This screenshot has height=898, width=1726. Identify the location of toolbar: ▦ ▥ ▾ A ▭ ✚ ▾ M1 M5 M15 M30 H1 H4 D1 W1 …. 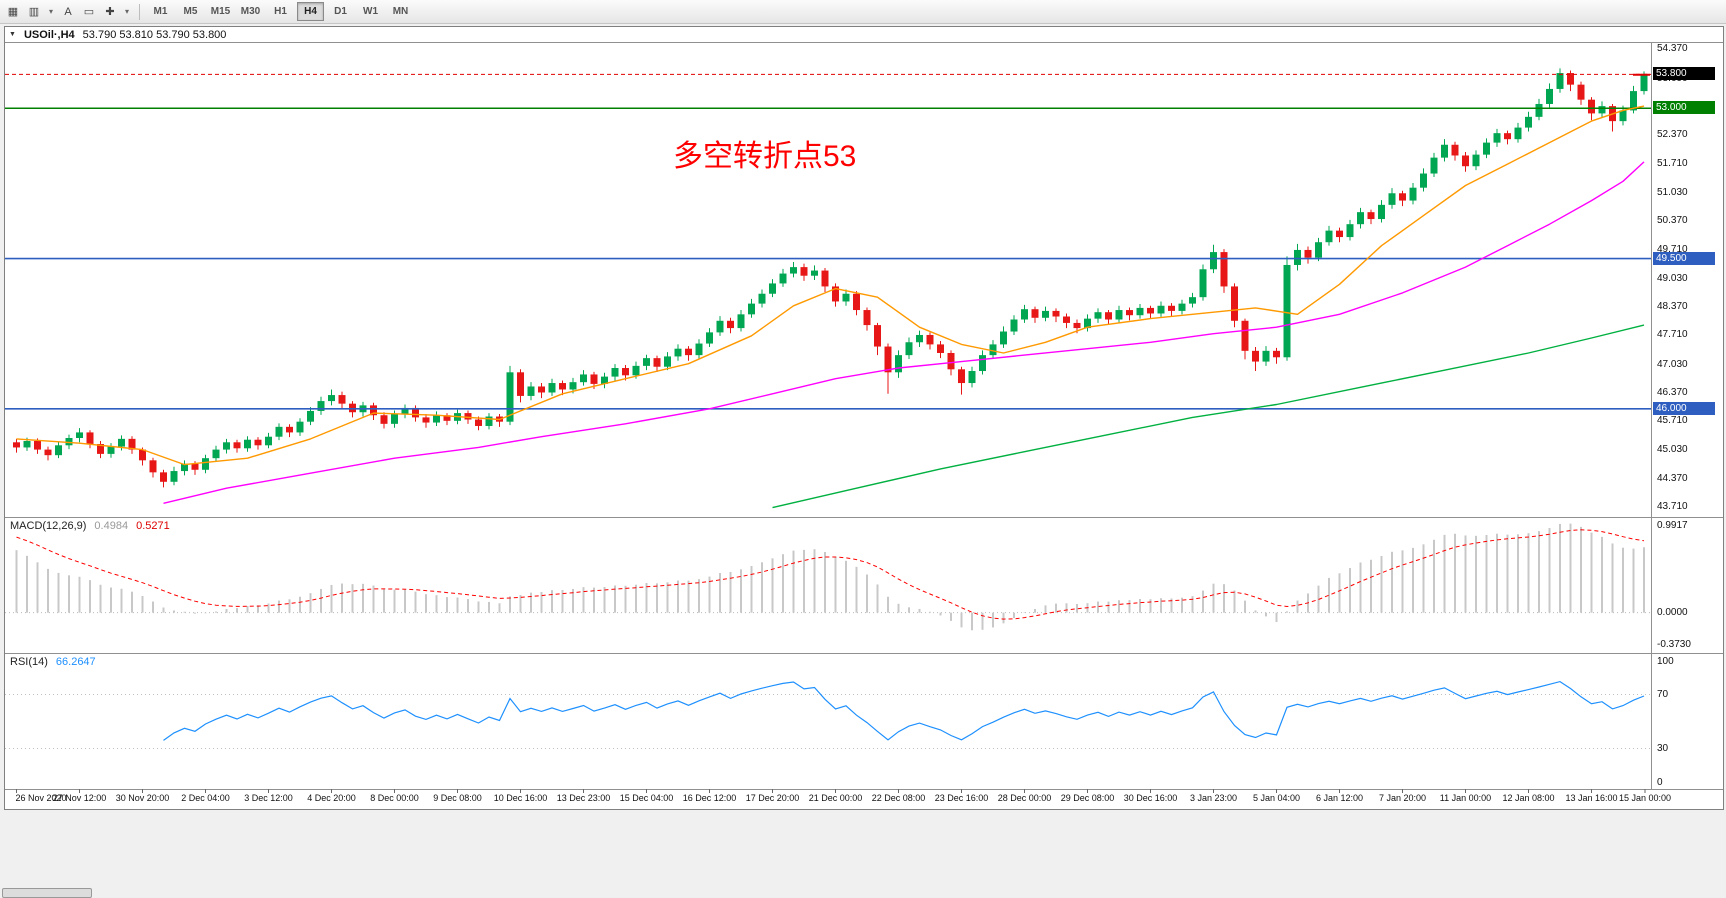
(863, 12).